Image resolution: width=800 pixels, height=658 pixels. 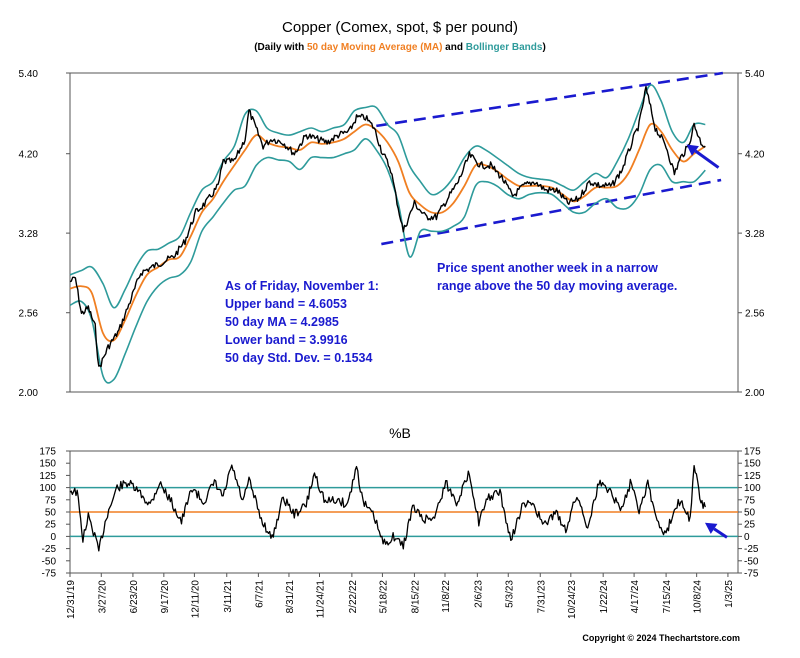 I want to click on y-tick-label-left: 4.20, so click(x=29, y=155).